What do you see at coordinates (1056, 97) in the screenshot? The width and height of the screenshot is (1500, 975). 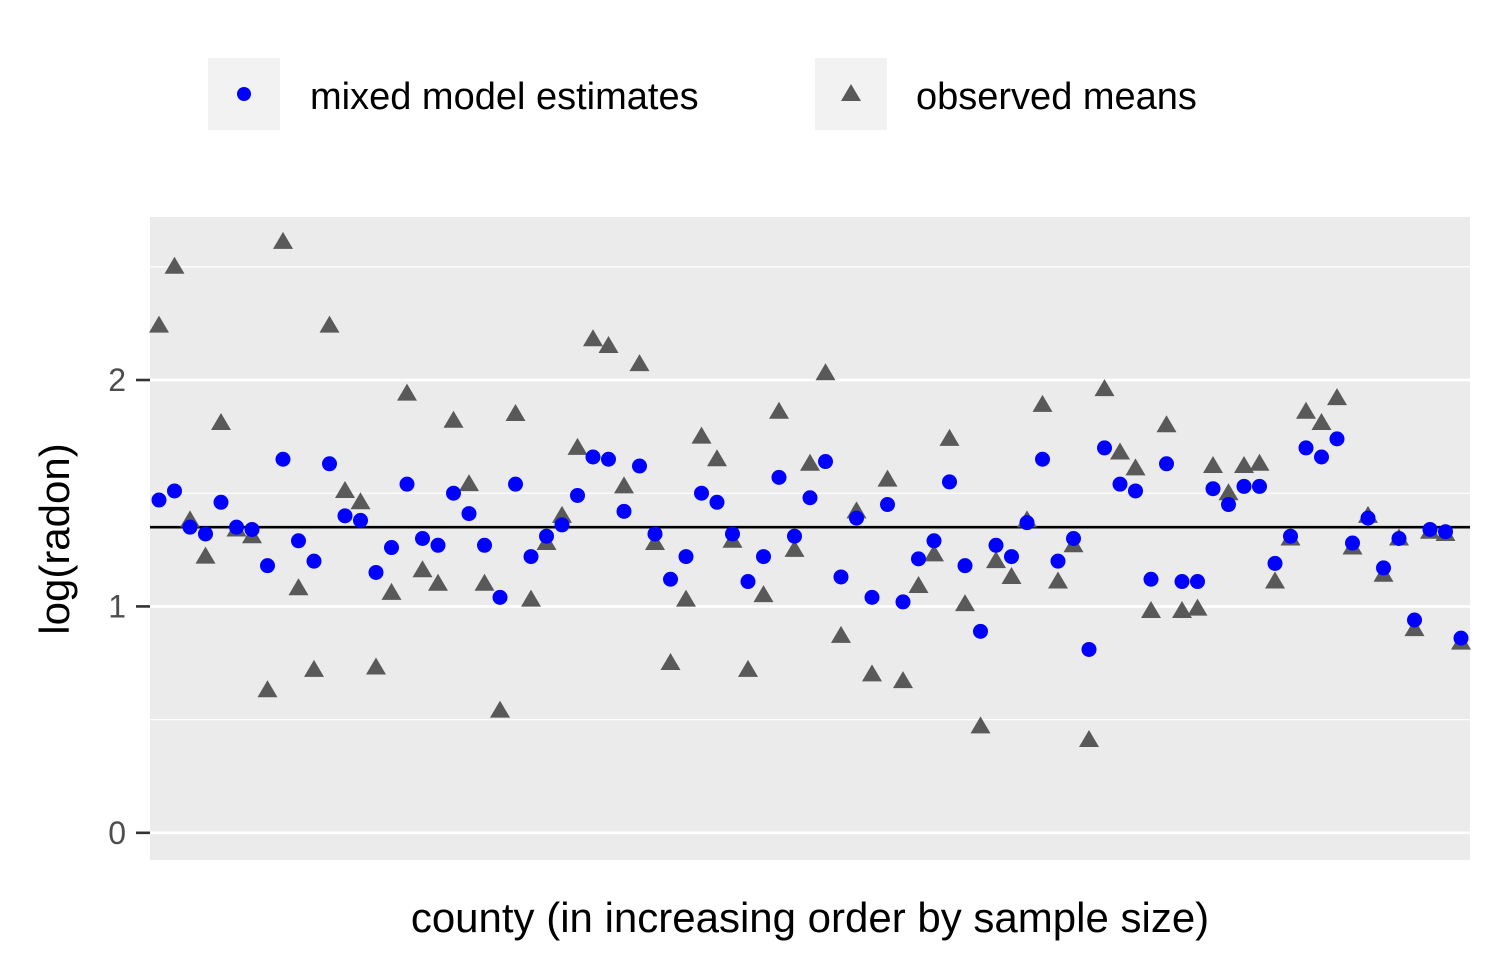 I see `legend-label-observed-means: observed means` at bounding box center [1056, 97].